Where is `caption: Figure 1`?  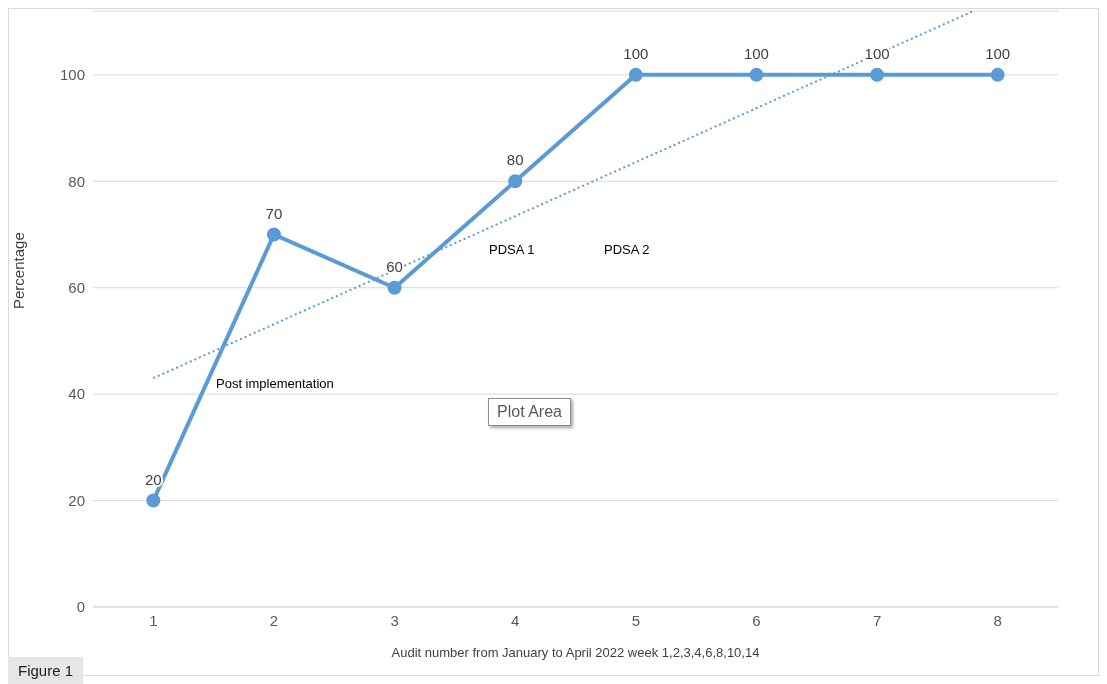 caption: Figure 1 is located at coordinates (46, 670).